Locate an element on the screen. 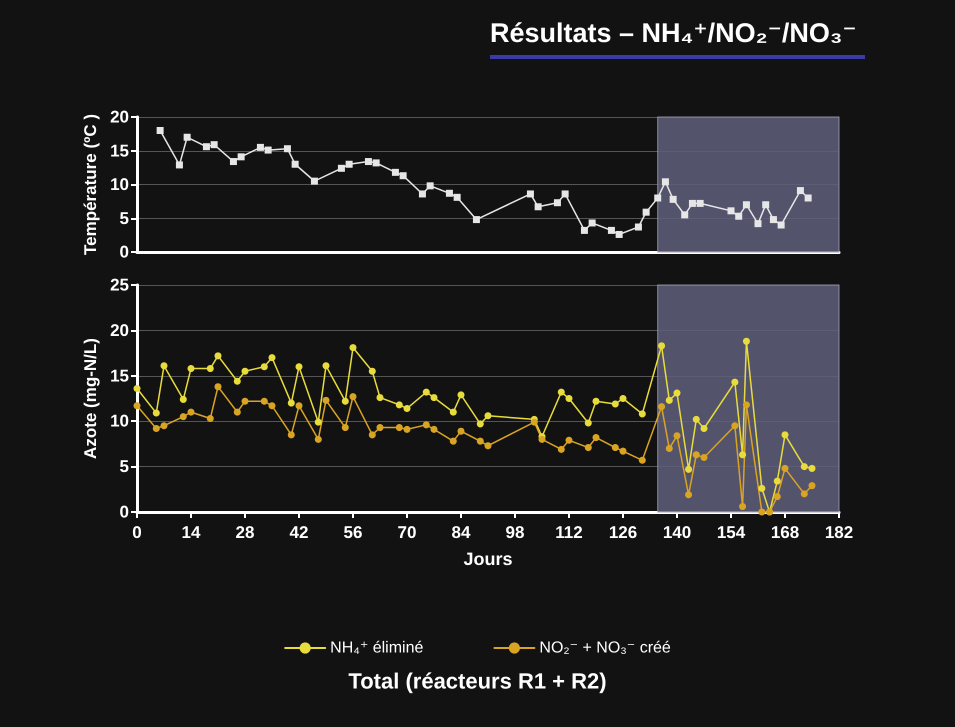  text: Total (réacteurs R1 + R2) is located at coordinates (477, 681).